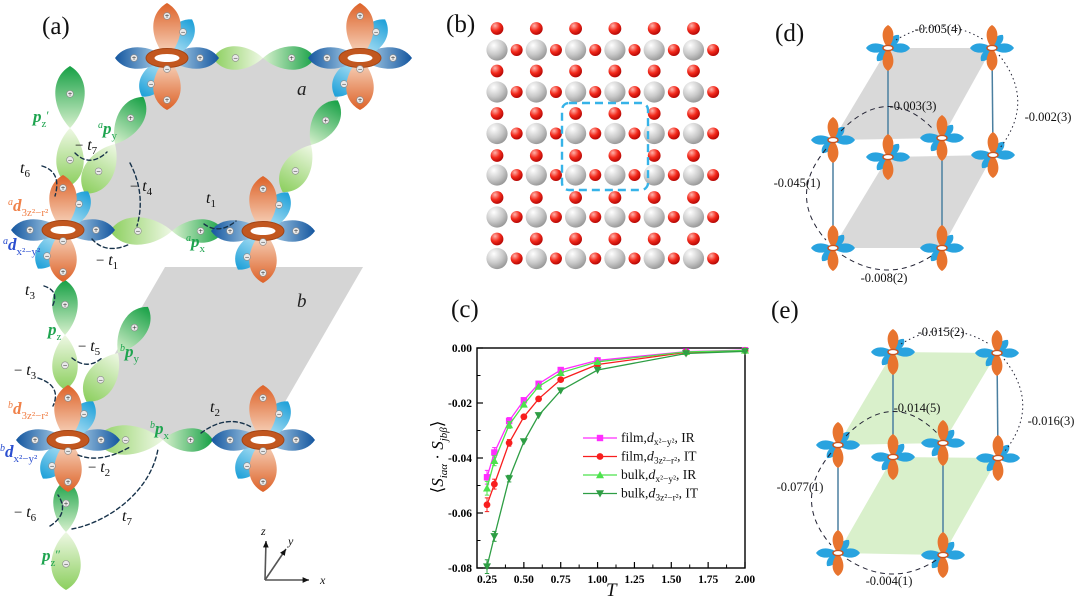  Describe the element at coordinates (938, 29) in the screenshot. I see `coupling-value: -0.005(4)` at that location.